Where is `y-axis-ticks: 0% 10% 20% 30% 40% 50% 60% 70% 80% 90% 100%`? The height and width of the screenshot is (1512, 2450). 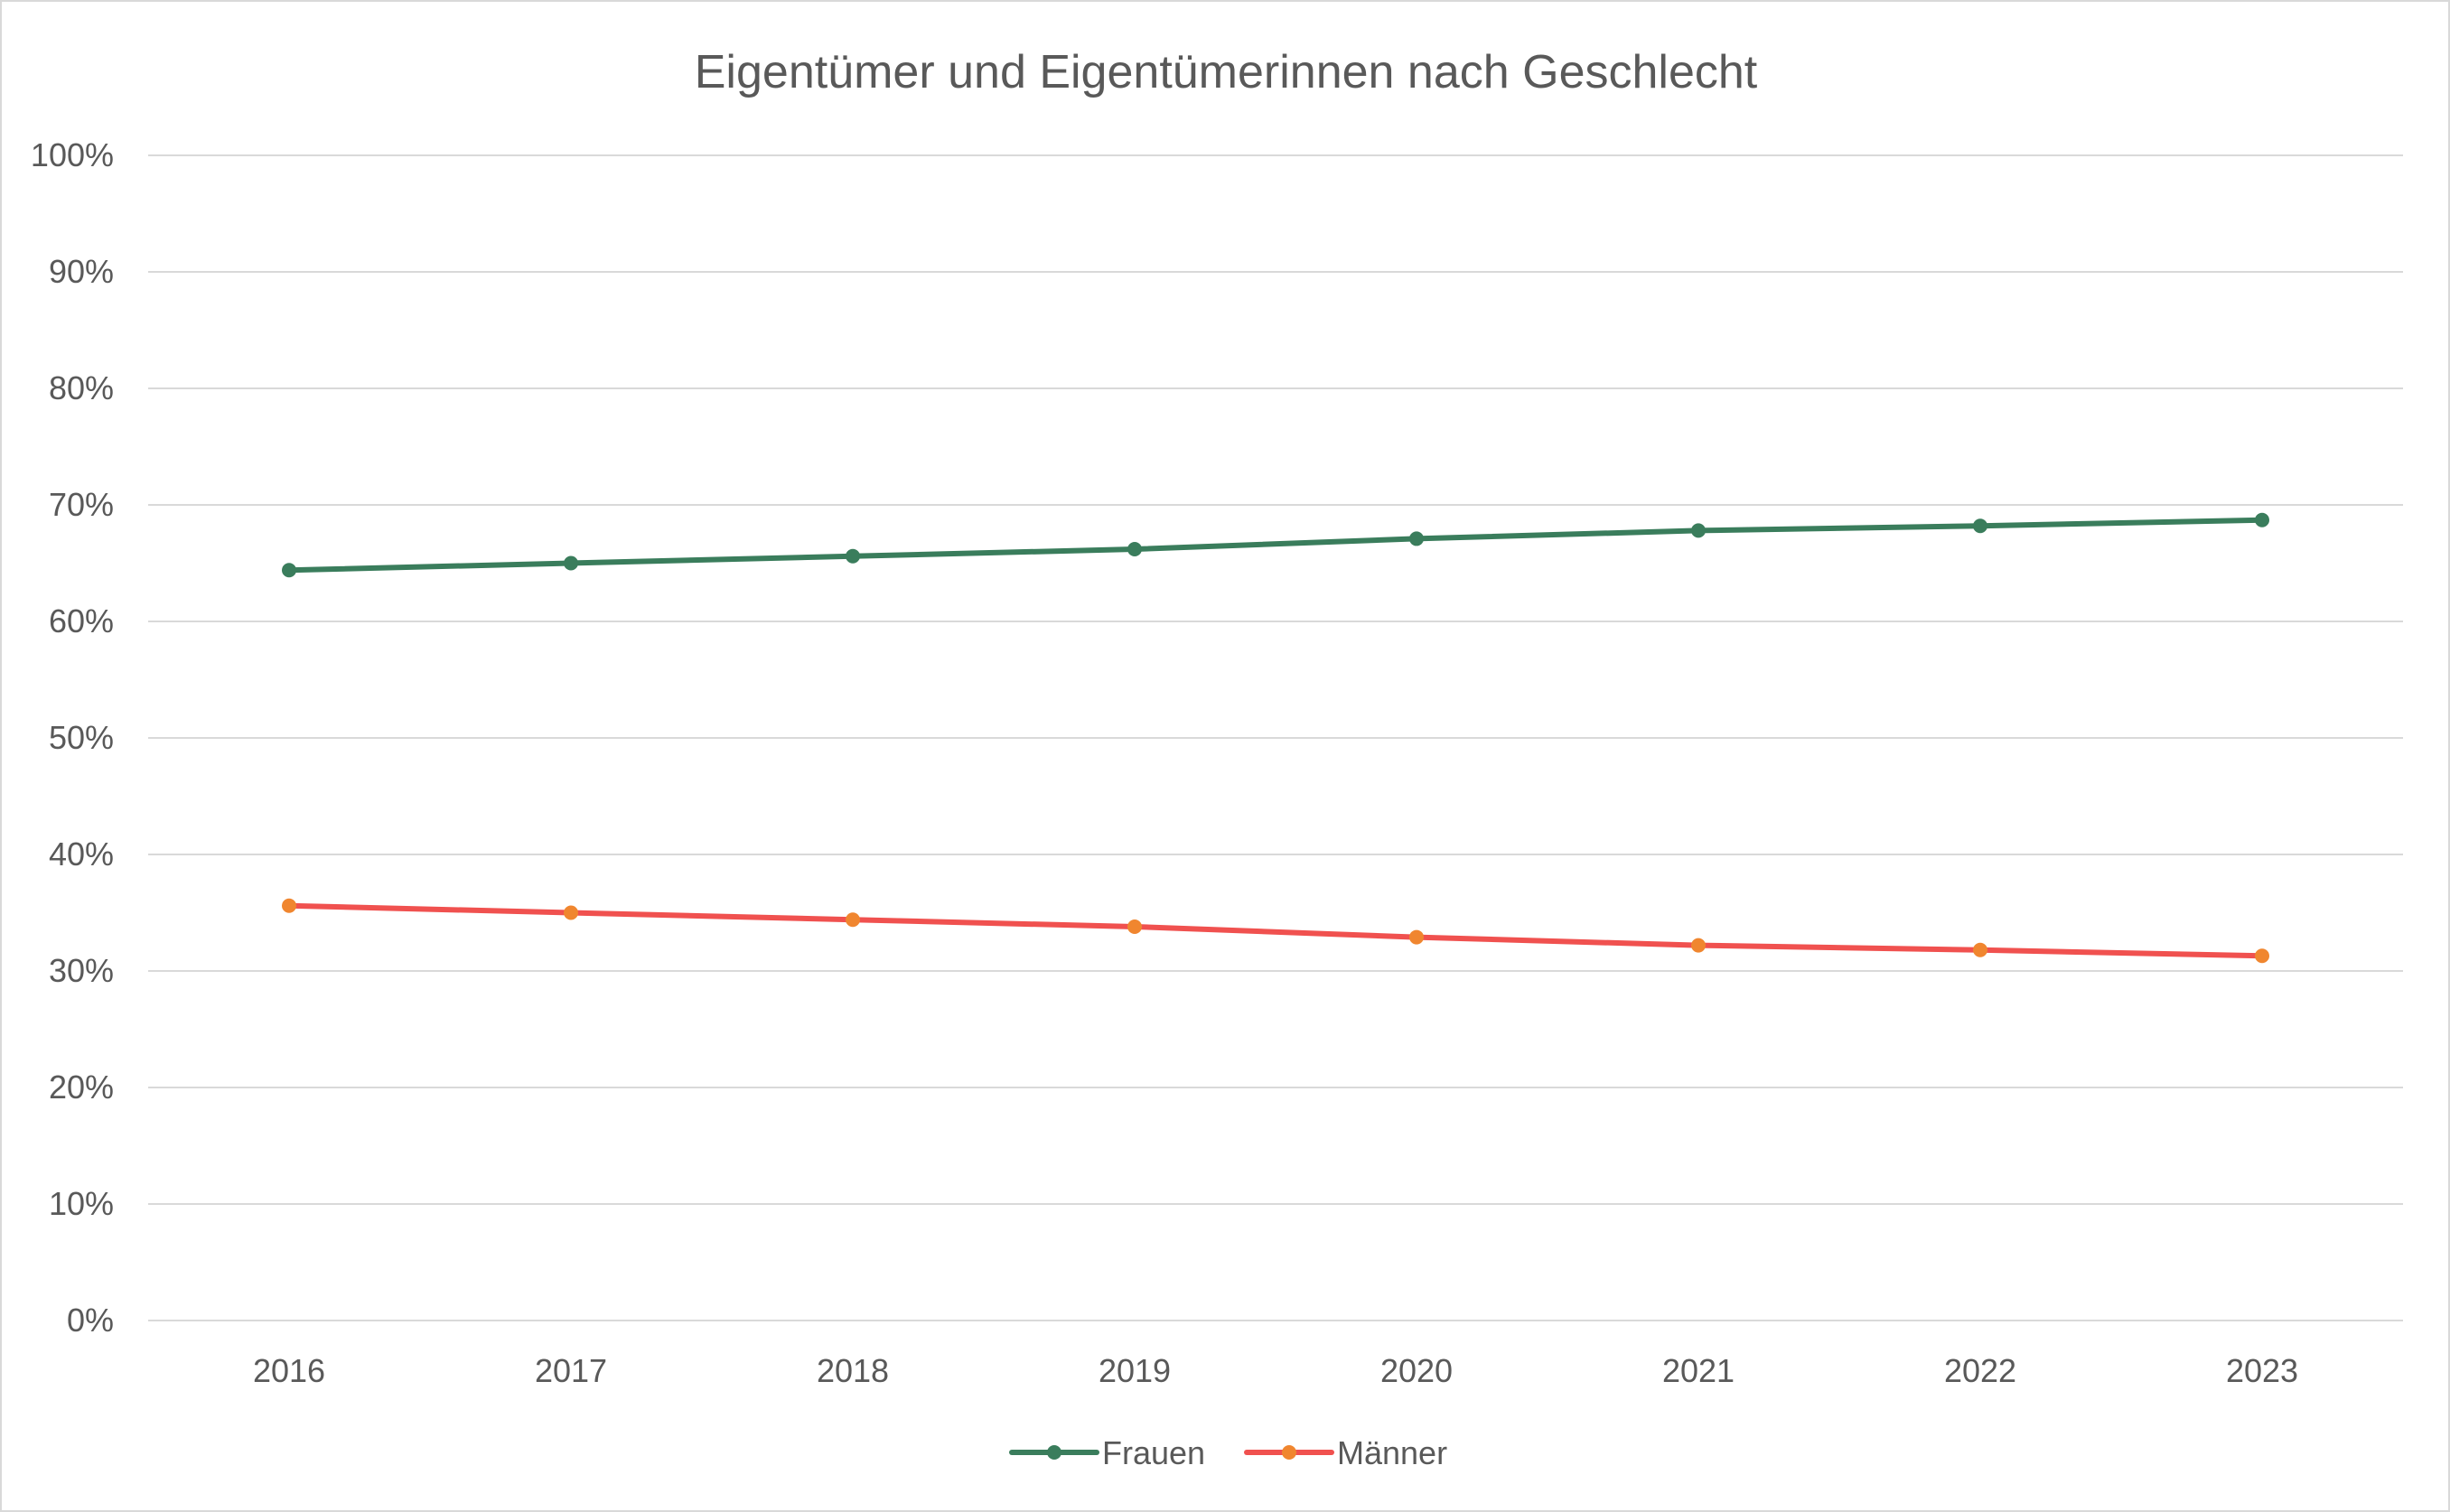 y-axis-ticks: 0% 10% 20% 30% 40% 50% 60% 70% 80% 90% 100% is located at coordinates (72, 737).